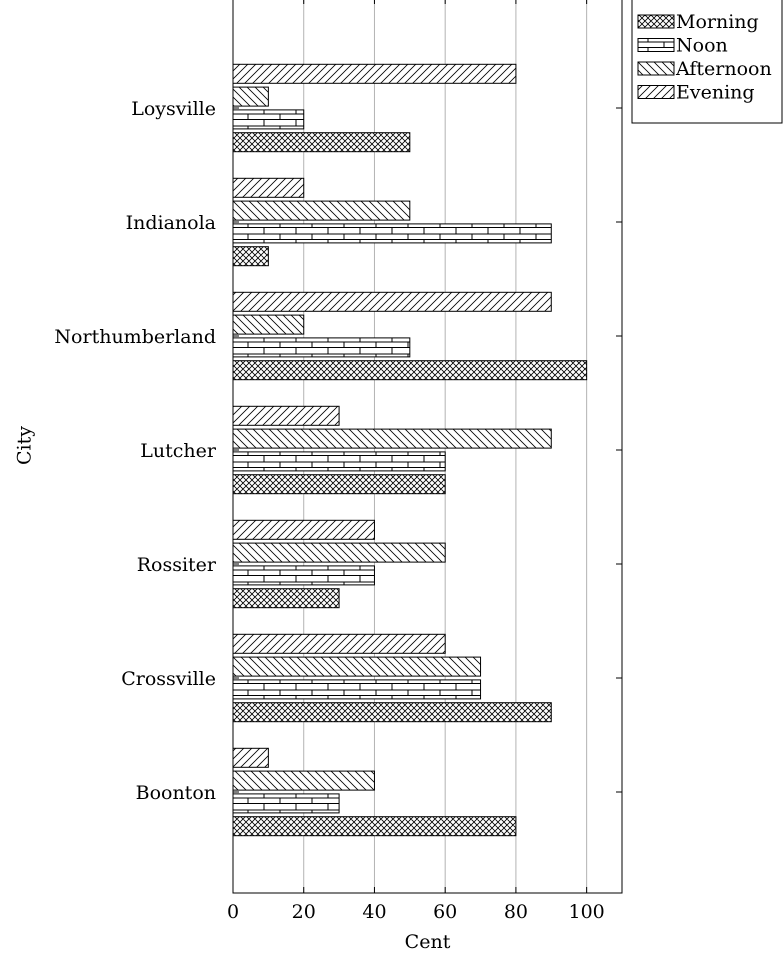 The width and height of the screenshot is (784, 956). I want to click on y-axis-title: City, so click(25, 445).